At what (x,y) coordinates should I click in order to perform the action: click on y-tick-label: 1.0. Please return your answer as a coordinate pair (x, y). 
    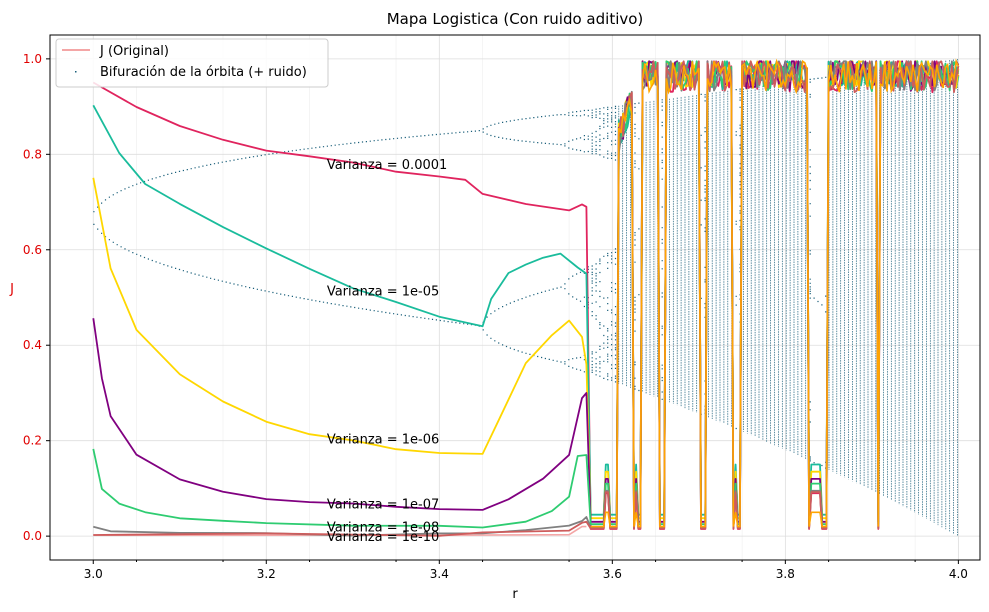
    Looking at the image, I should click on (32, 59).